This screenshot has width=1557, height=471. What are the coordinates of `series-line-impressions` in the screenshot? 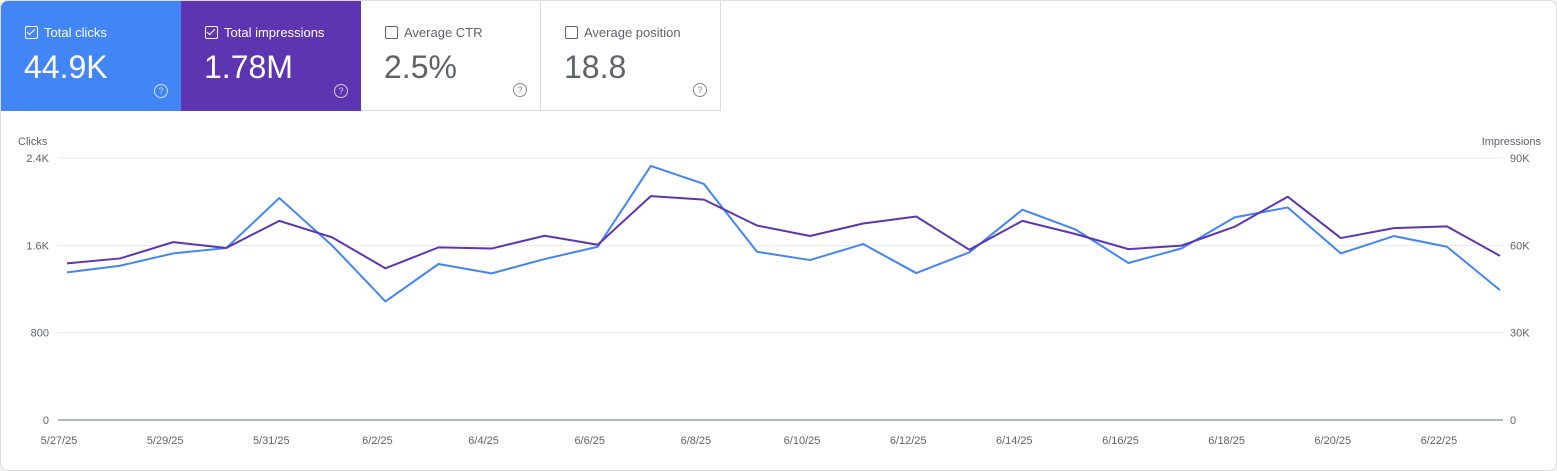 It's located at (783, 232).